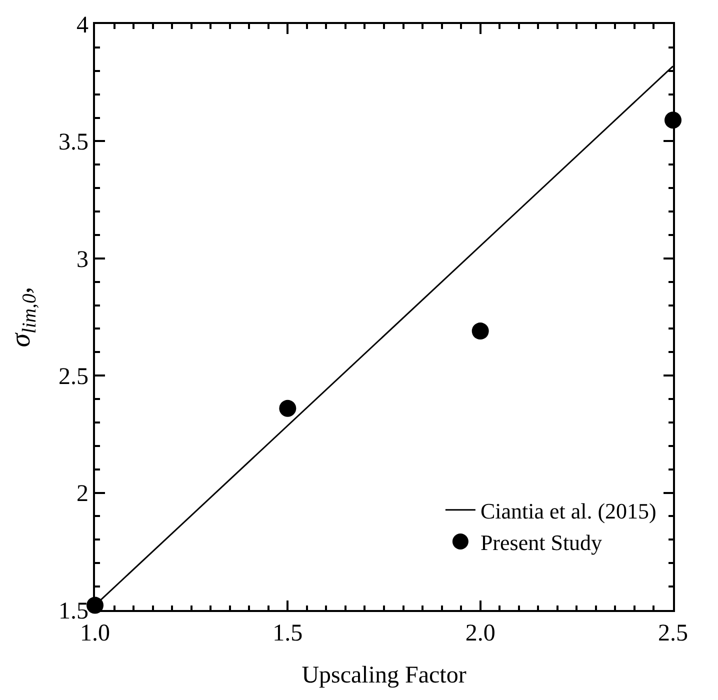  What do you see at coordinates (673, 633) in the screenshot?
I see `x-tick-label: 2.5` at bounding box center [673, 633].